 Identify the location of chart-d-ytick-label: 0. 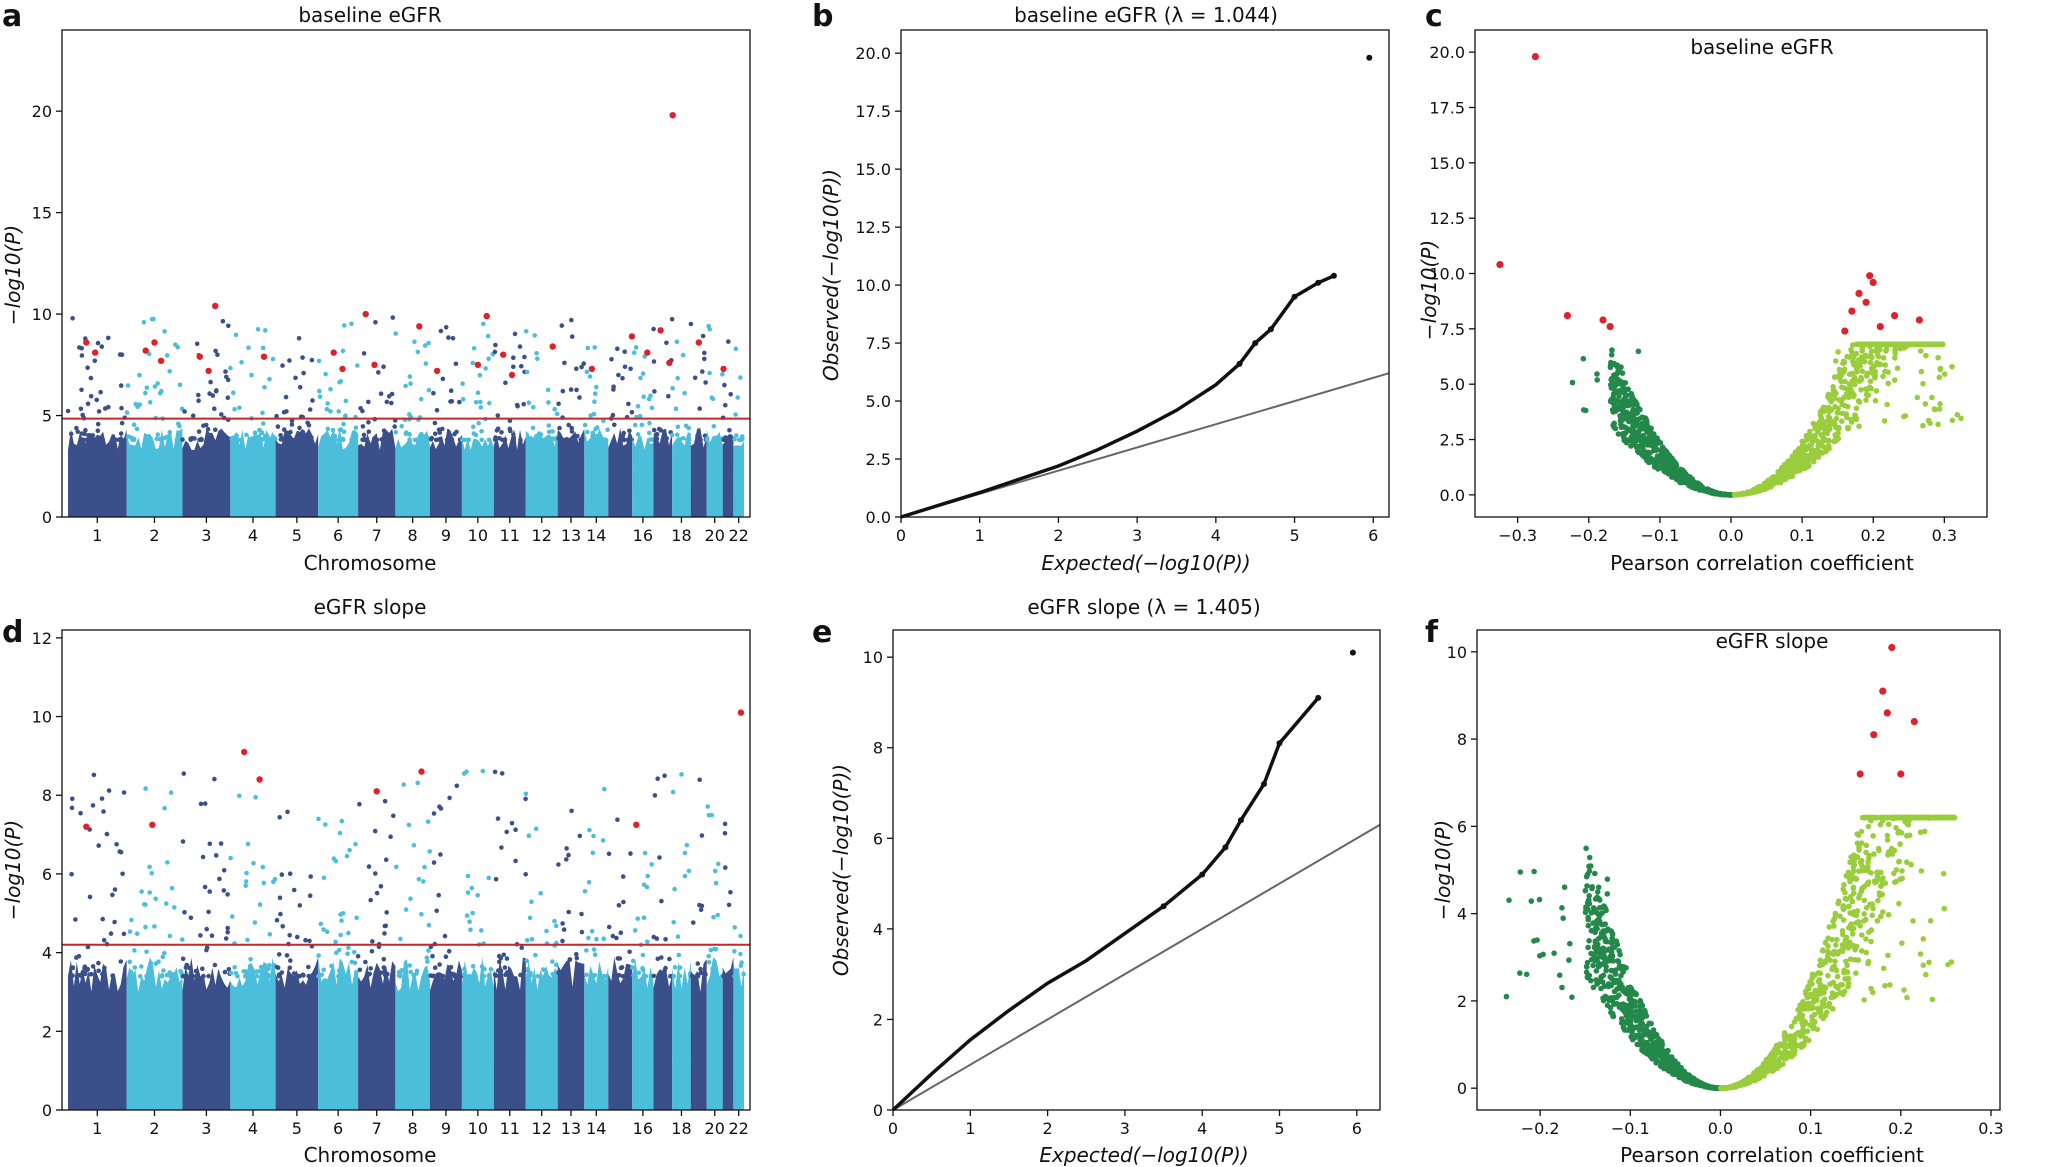
(47, 1110).